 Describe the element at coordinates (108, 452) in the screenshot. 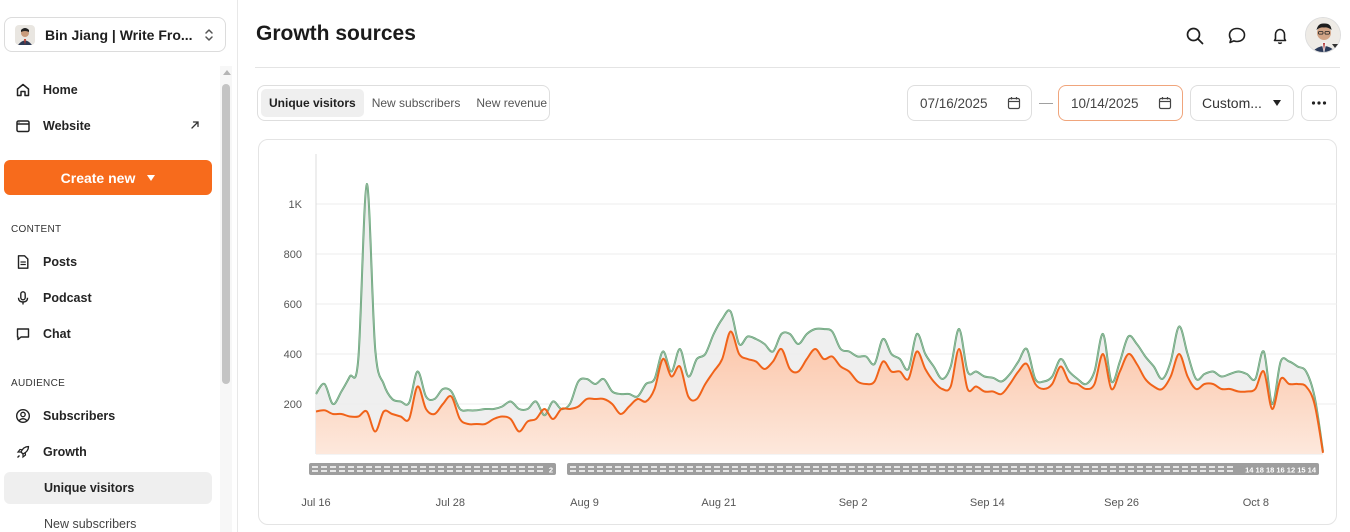

I see `sidebar-item-growth: Growth` at that location.